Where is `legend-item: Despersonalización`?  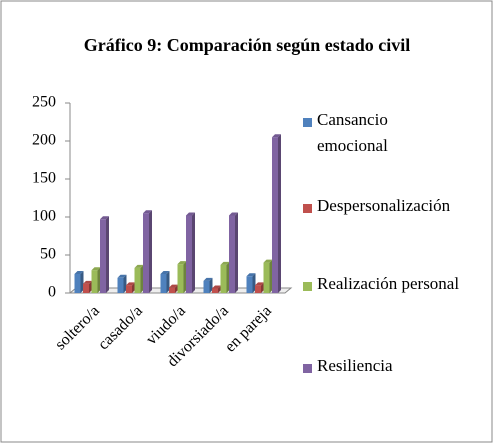
legend-item: Despersonalización is located at coordinates (392, 207).